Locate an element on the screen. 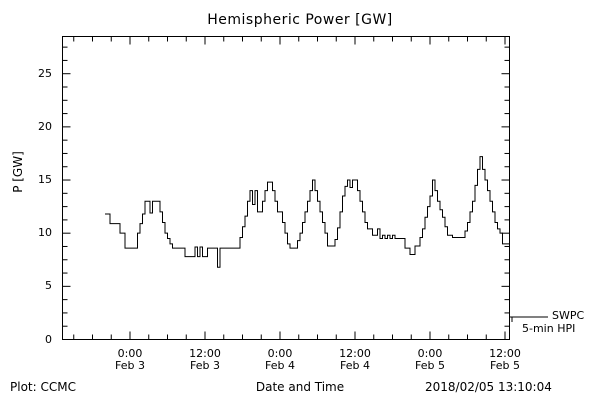 The height and width of the screenshot is (400, 600). y-tick-label: 25 is located at coordinates (45, 73).